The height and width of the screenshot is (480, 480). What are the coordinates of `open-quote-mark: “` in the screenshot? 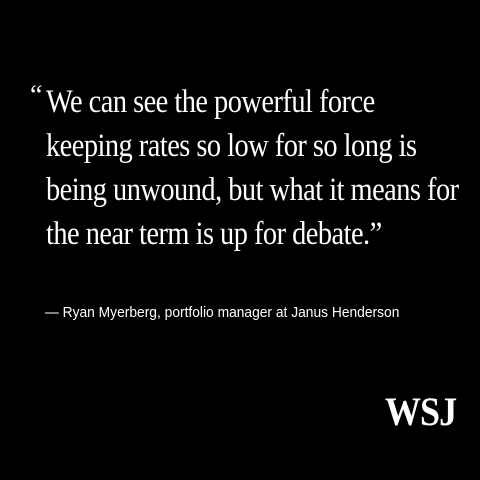 It's located at (36, 96).